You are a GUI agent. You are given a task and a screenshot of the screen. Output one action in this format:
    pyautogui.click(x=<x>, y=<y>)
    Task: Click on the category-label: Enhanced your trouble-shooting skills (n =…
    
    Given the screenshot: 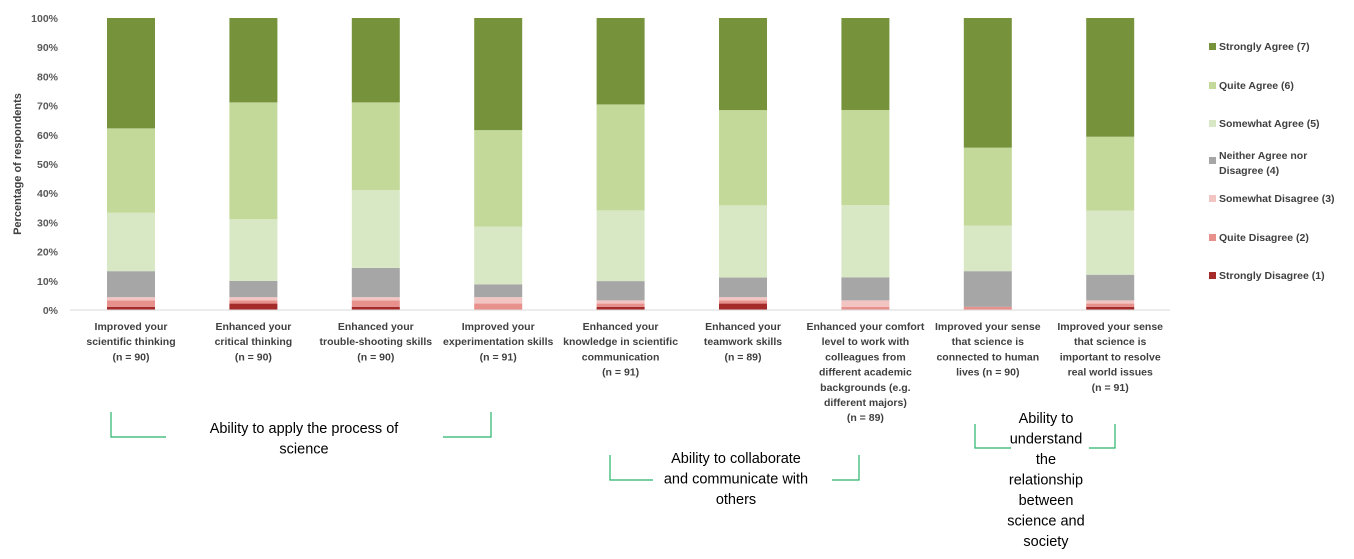 What is the action you would take?
    pyautogui.click(x=376, y=342)
    